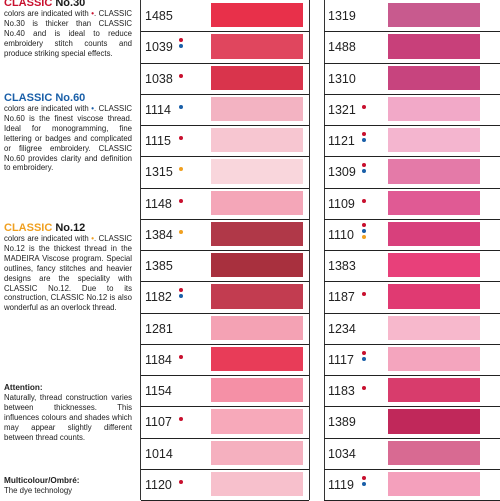 The height and width of the screenshot is (501, 500). What do you see at coordinates (23, 387) in the screenshot?
I see `attention-title: Attention:` at bounding box center [23, 387].